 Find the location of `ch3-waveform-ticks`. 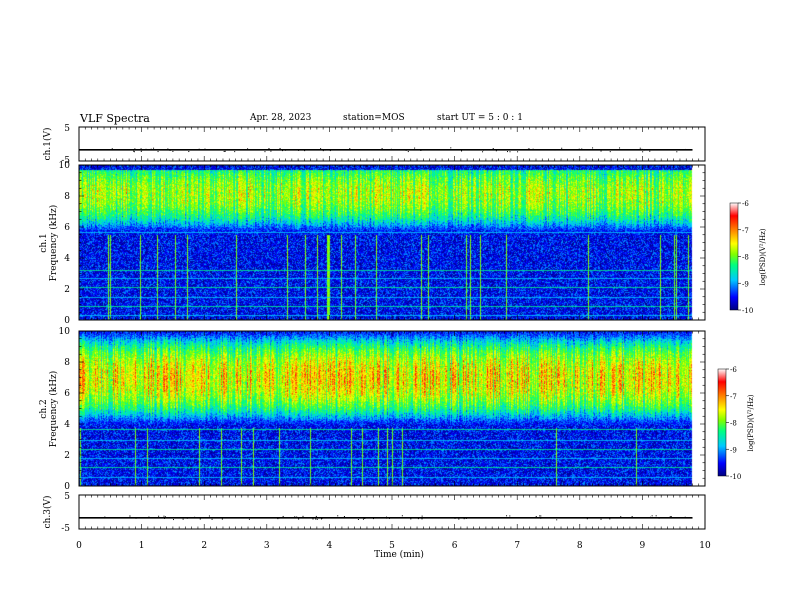

ch3-waveform-ticks is located at coordinates (392, 512).